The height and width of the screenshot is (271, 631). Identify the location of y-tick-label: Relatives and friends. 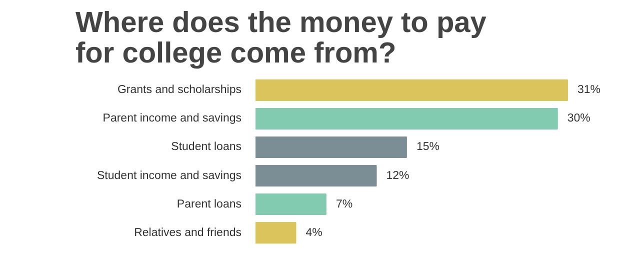
(188, 232).